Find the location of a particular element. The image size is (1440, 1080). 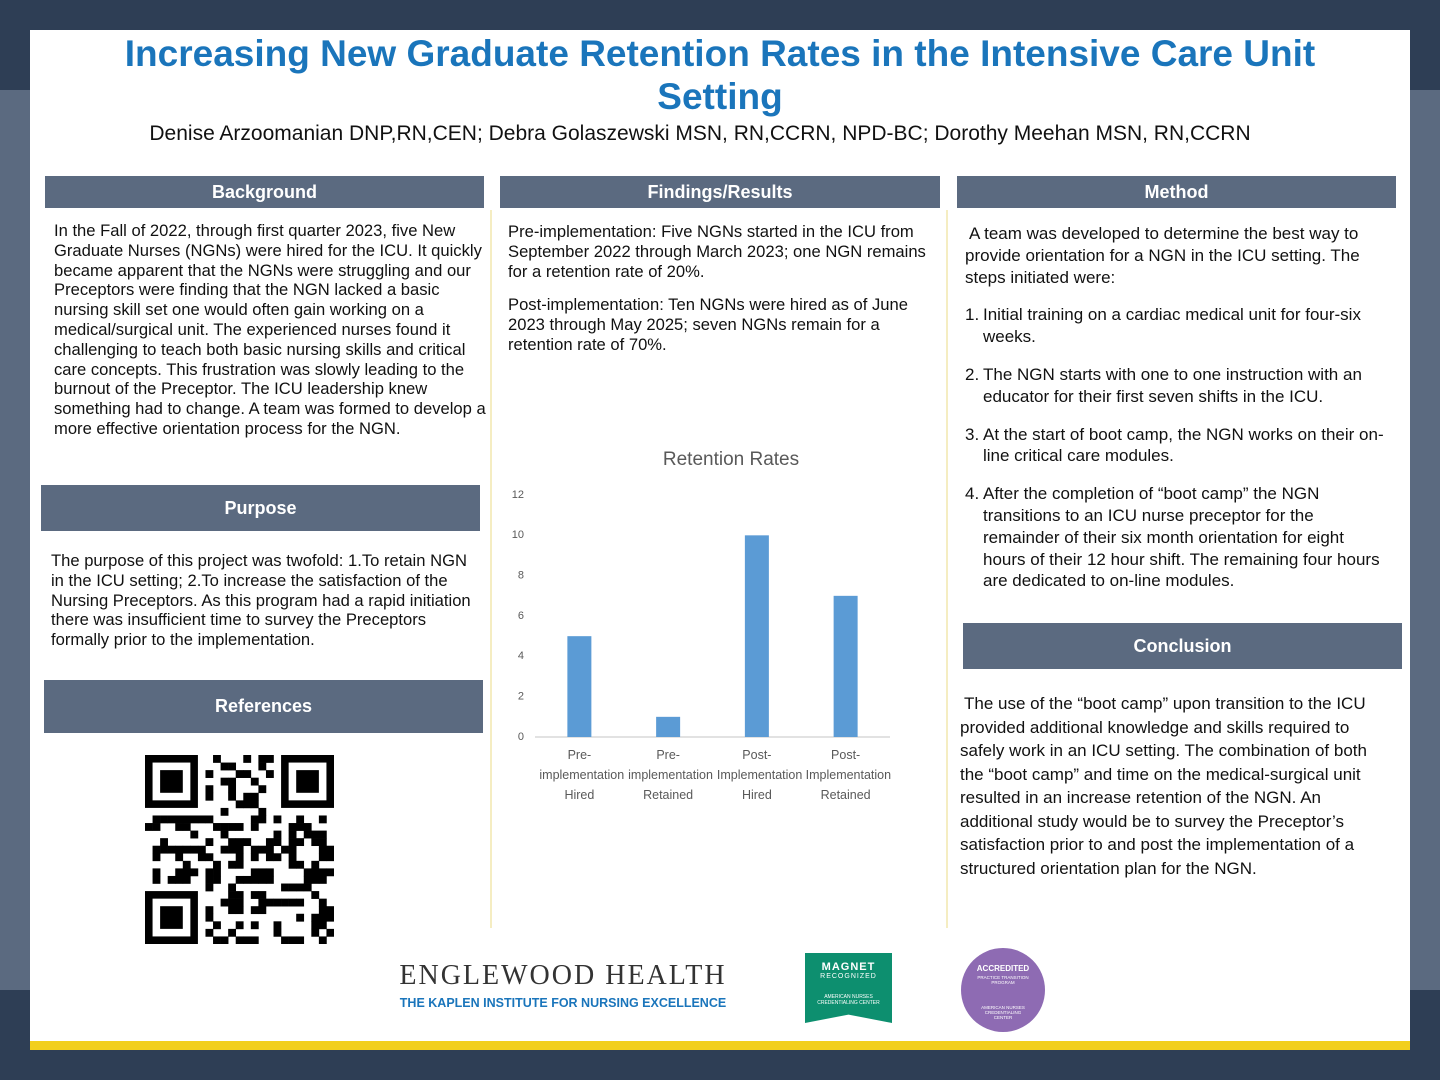

x-tick-label: Pre-implementation Hired is located at coordinates (582, 775).